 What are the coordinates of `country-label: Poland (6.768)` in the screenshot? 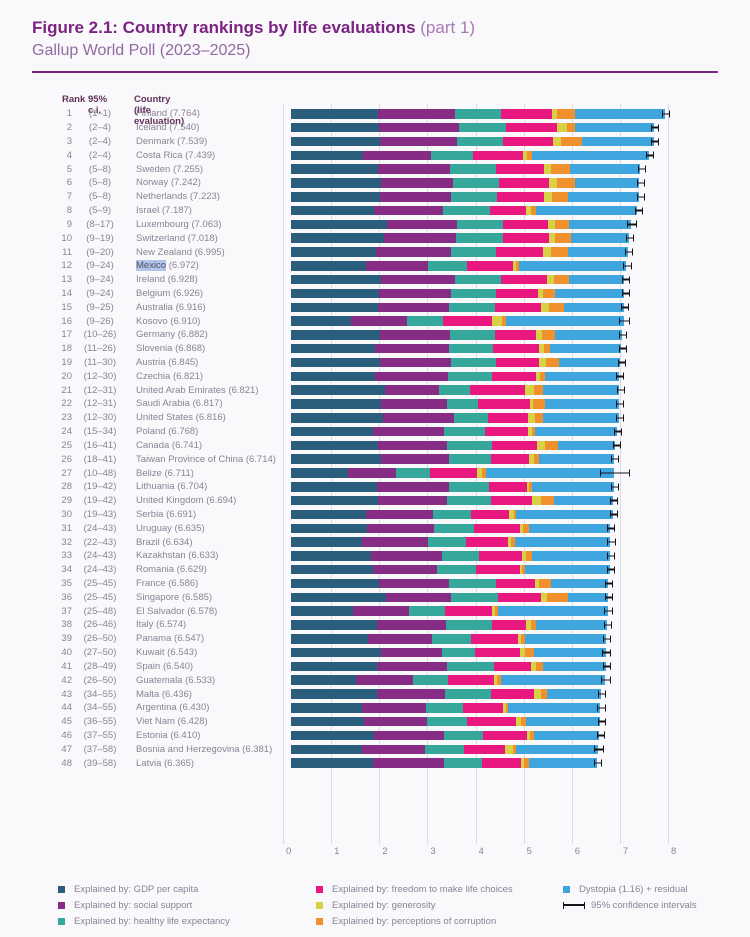 It's located at (167, 432).